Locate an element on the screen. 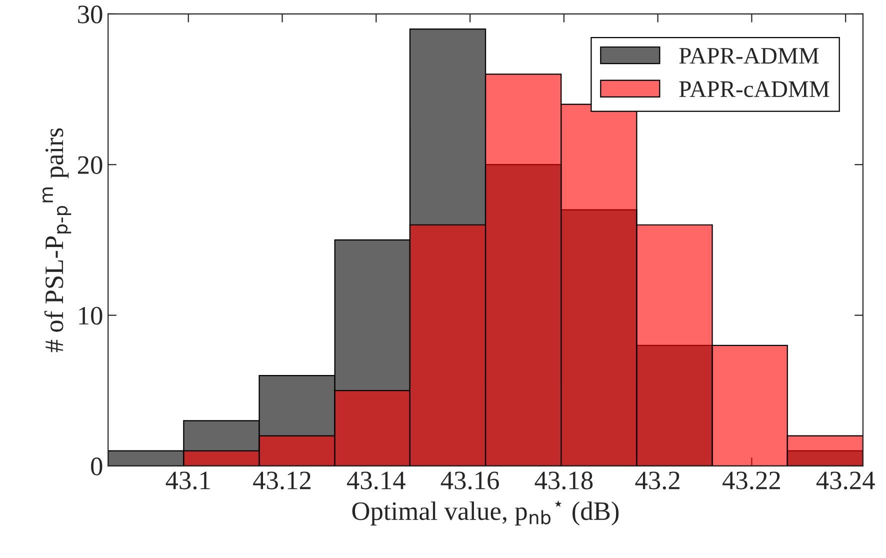  legend-label: PAPR-ADMM is located at coordinates (749, 56).